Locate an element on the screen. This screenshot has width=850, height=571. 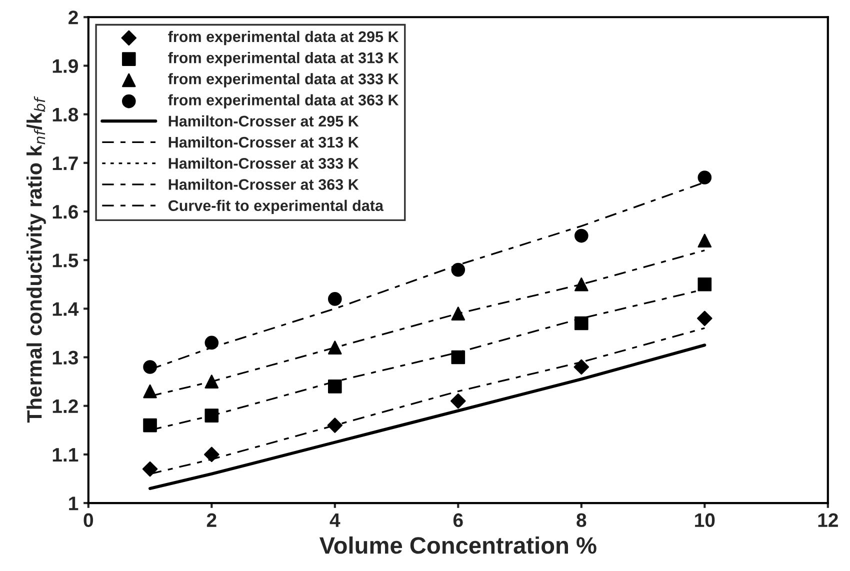
y-tick-label: 1.8 is located at coordinates (65, 115).